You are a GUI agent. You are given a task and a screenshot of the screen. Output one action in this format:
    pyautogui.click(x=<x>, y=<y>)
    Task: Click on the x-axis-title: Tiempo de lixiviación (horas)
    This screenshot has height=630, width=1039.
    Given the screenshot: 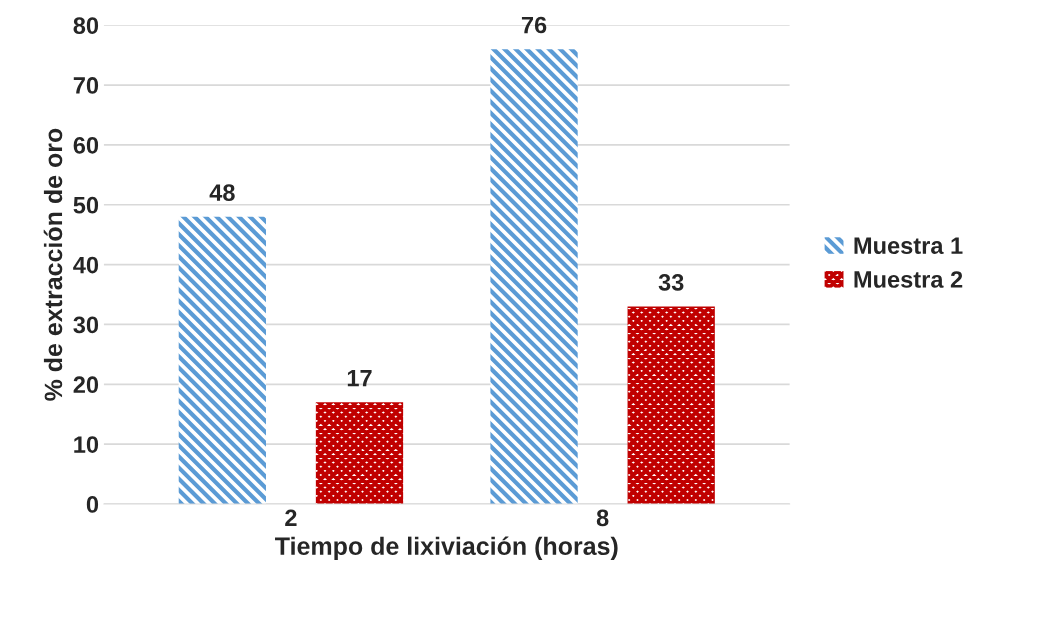 What is the action you would take?
    pyautogui.click(x=446, y=548)
    